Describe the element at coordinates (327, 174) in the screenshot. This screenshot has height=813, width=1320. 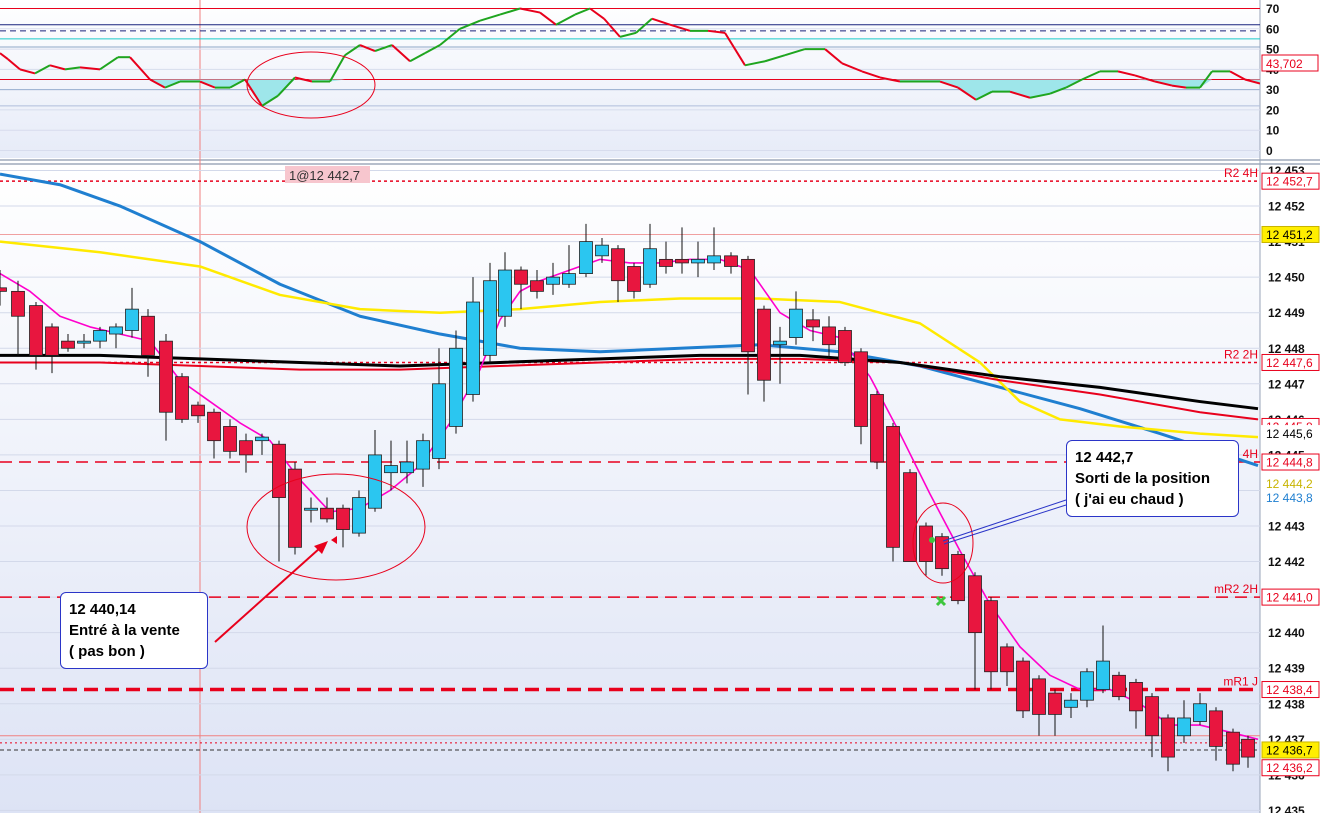
I see `order-label-bg` at that location.